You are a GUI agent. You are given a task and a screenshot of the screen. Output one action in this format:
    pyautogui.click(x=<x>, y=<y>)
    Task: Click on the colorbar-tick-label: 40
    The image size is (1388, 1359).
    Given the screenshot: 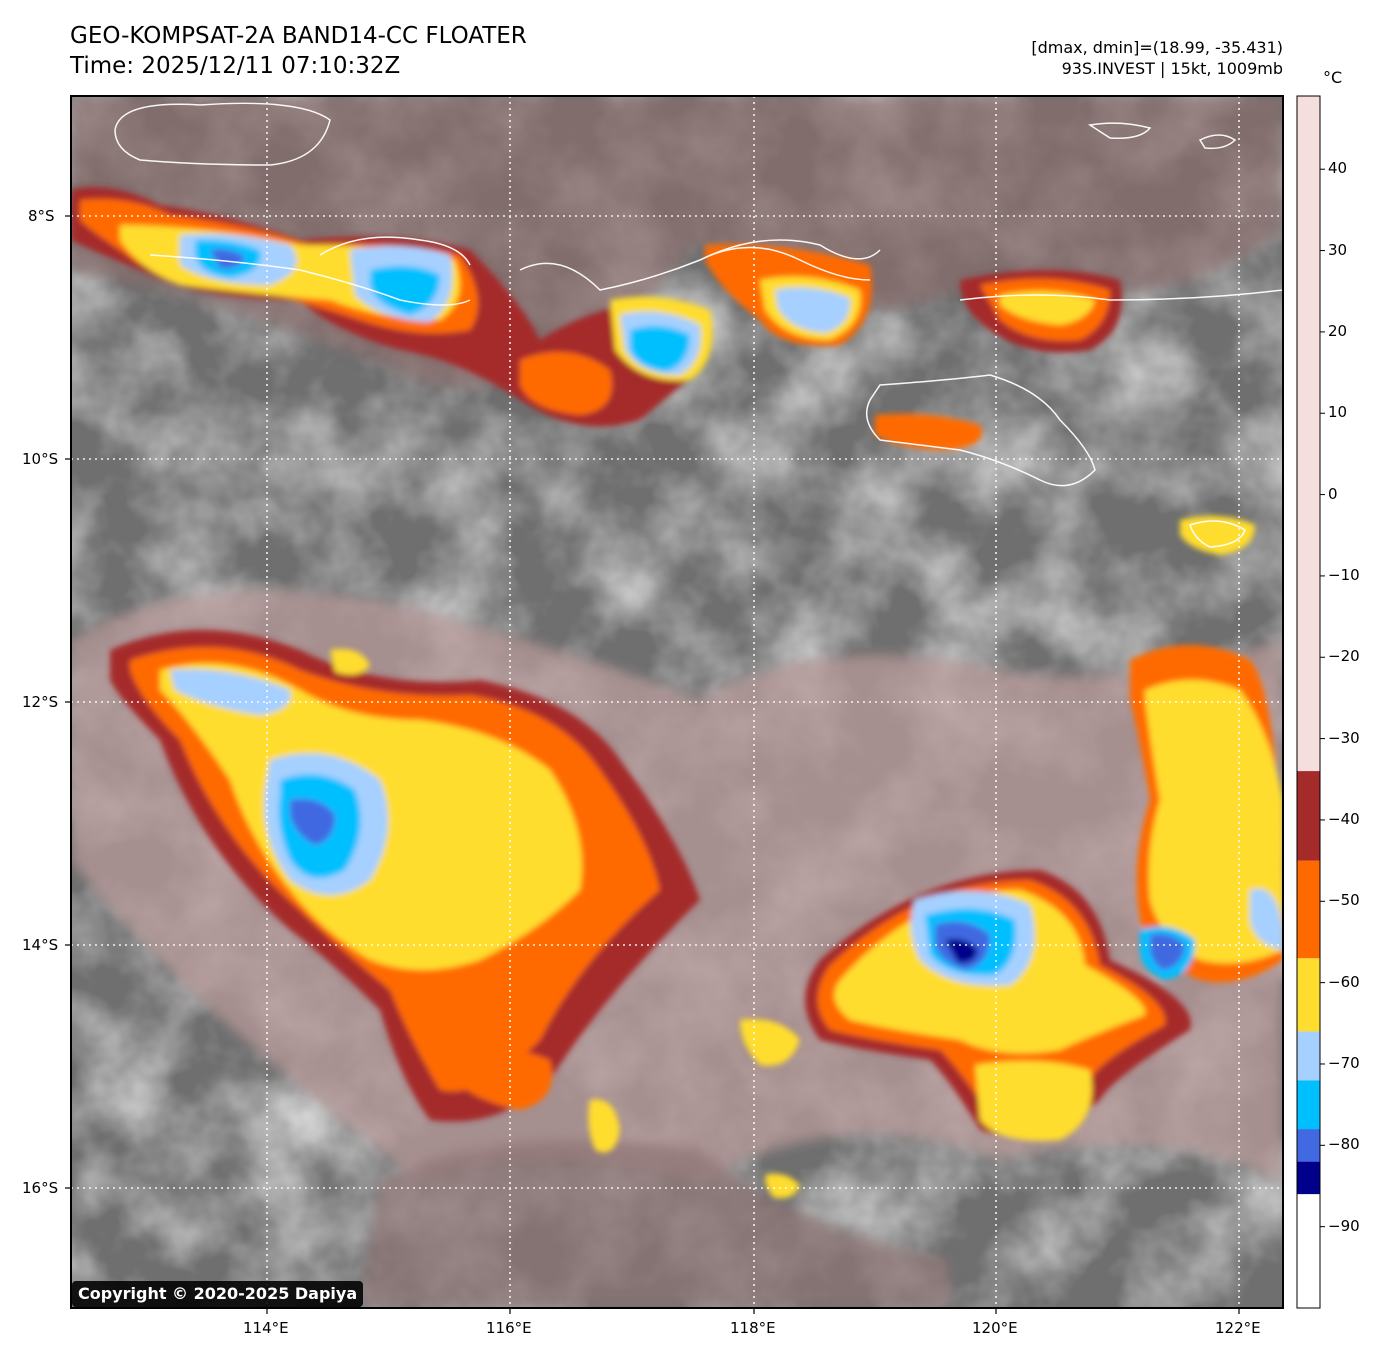 What is the action you would take?
    pyautogui.click(x=1338, y=168)
    